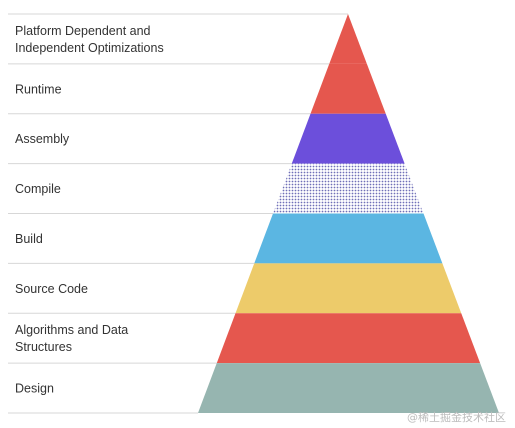 The height and width of the screenshot is (428, 515). What do you see at coordinates (348, 338) in the screenshot?
I see `pyramid-band-algorithms-and-data-structures` at bounding box center [348, 338].